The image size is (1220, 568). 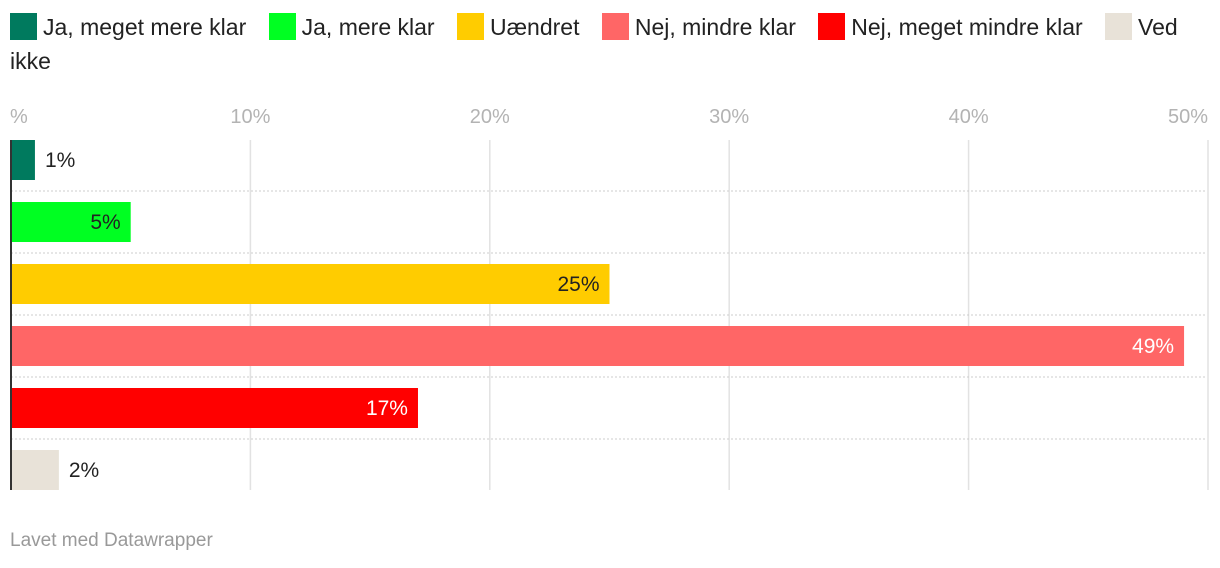 What do you see at coordinates (84, 470) in the screenshot?
I see `bar-value-label: 2%` at bounding box center [84, 470].